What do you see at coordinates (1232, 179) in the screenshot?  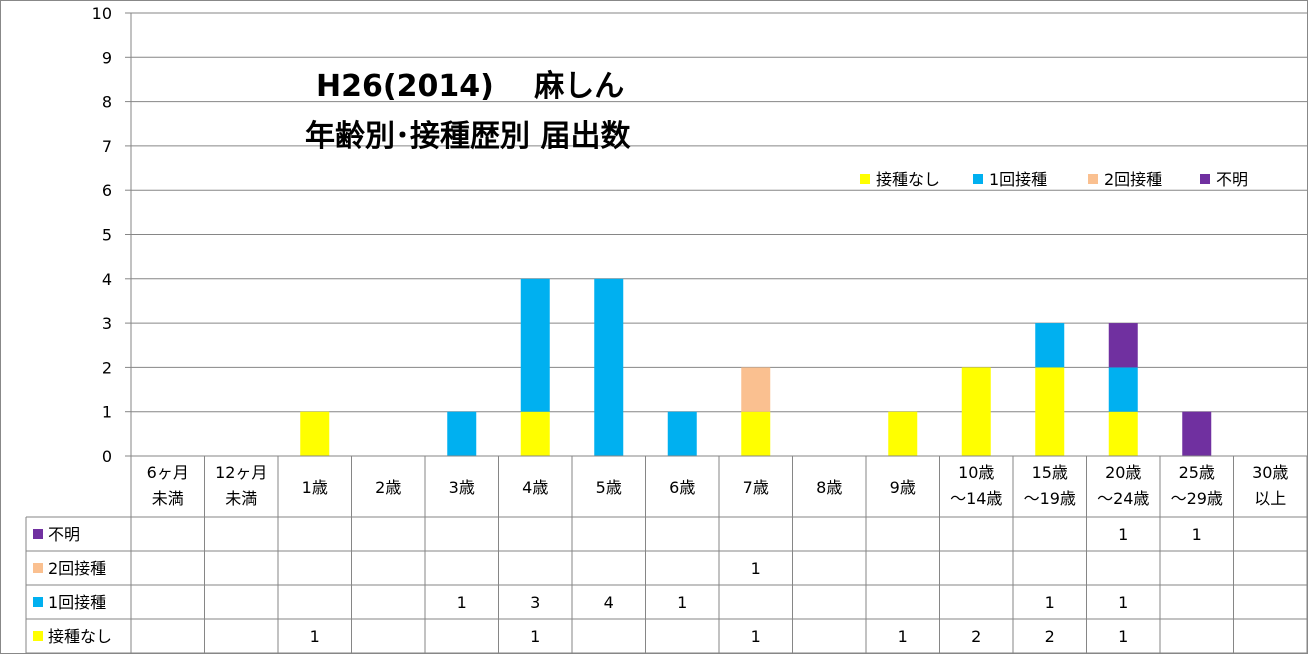 I see `legend-label: 不明` at bounding box center [1232, 179].